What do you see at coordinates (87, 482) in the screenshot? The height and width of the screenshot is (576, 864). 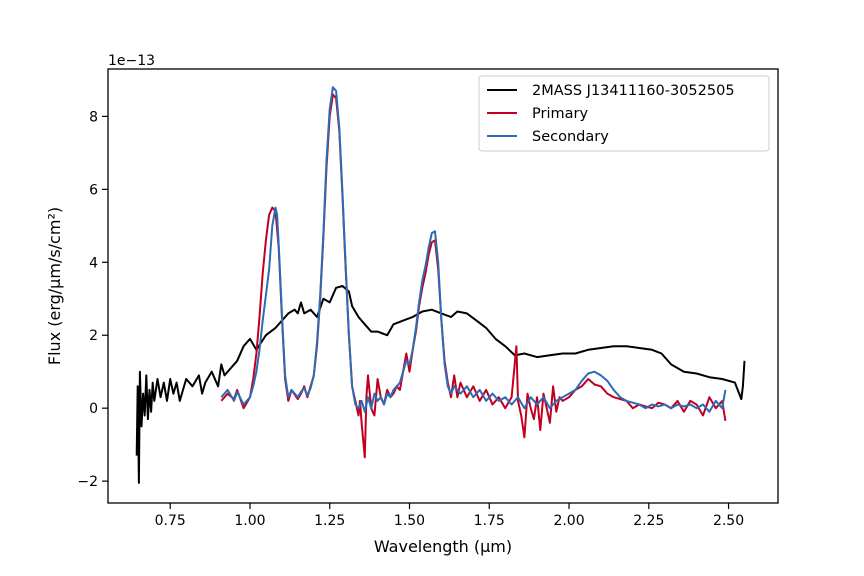 I see `y-tick-label: −2` at bounding box center [87, 482].